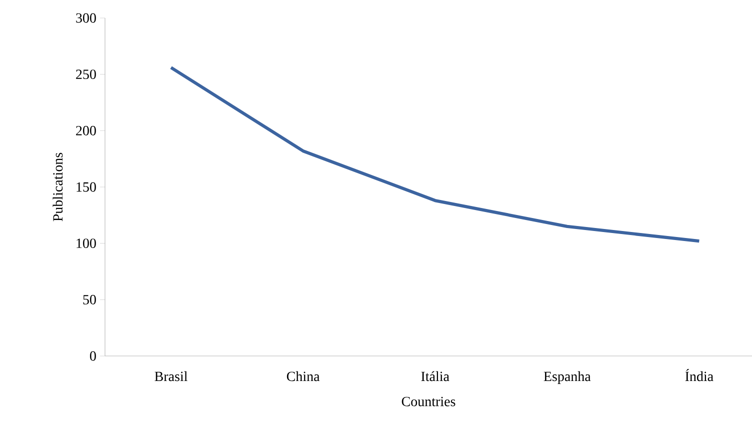 This screenshot has width=752, height=434. I want to click on y-tick-label: 0, so click(93, 356).